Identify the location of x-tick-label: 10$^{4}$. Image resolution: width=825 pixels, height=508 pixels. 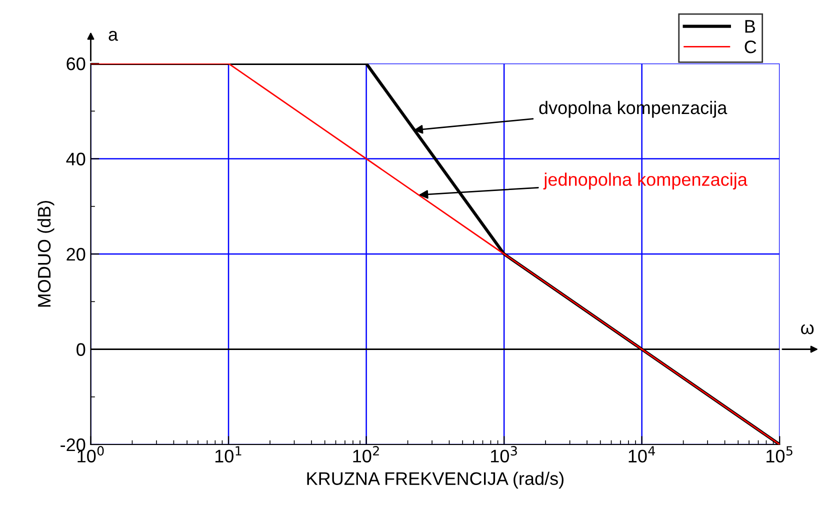
(641, 454).